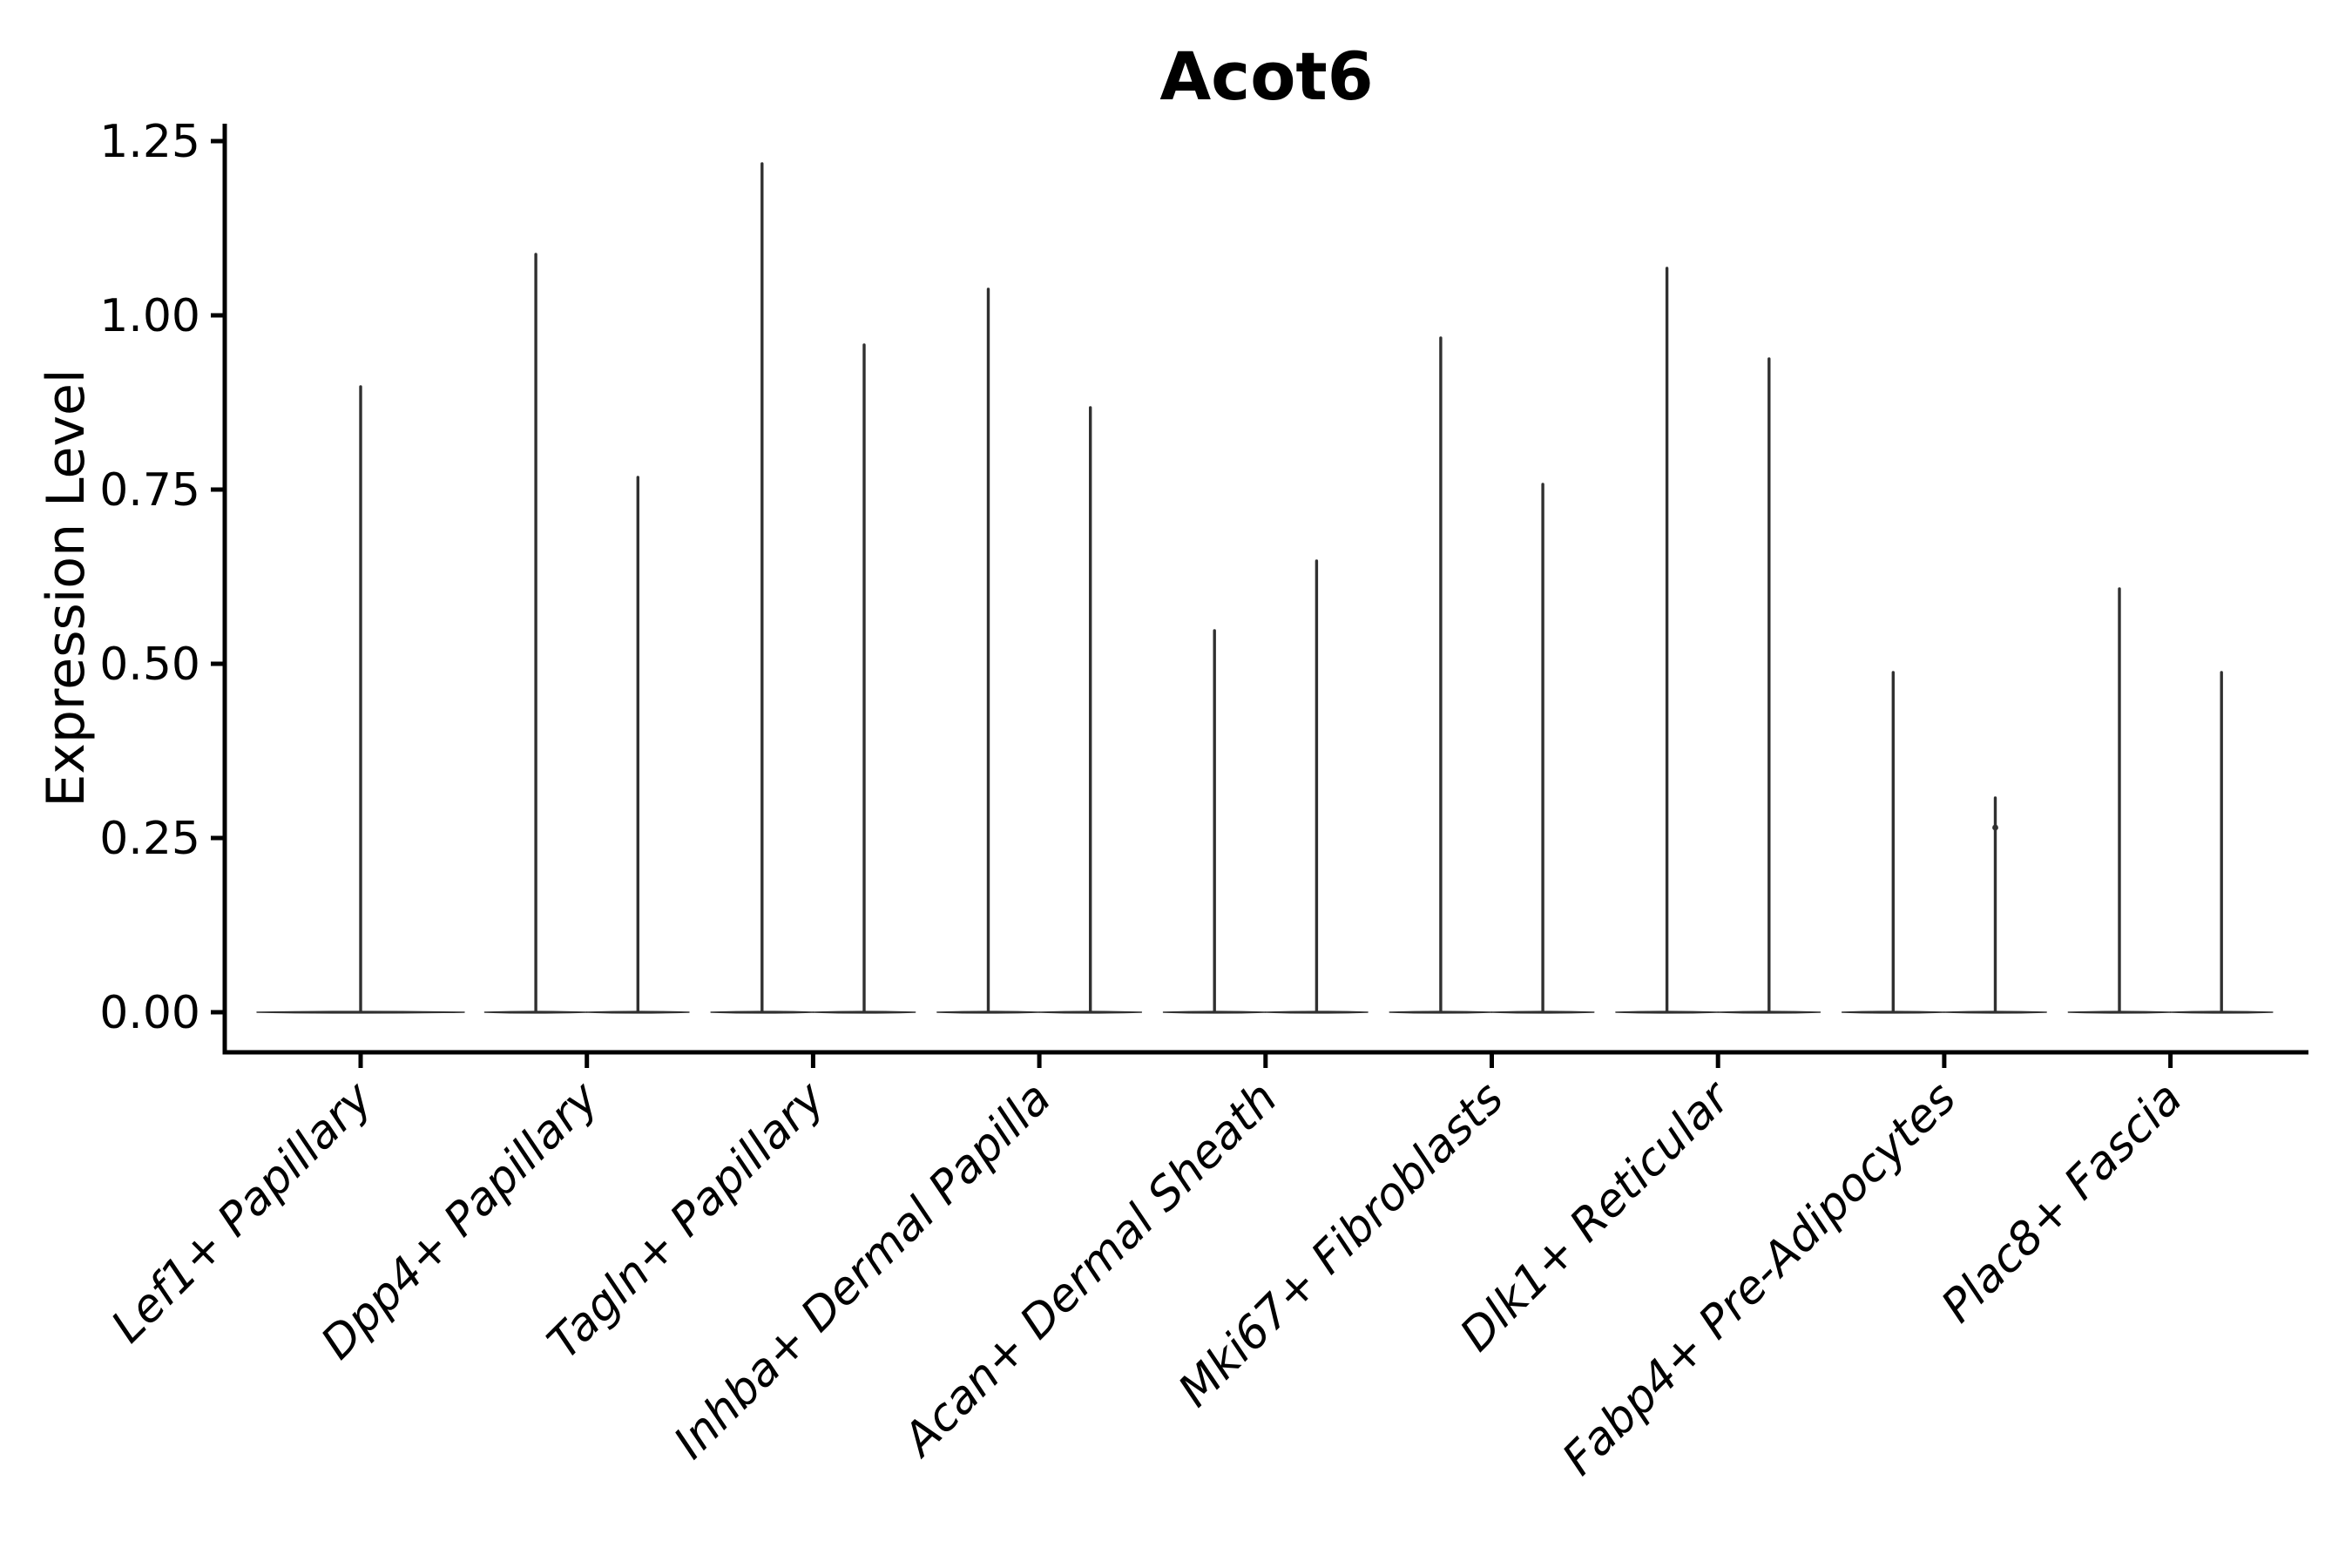  What do you see at coordinates (1266, 76) in the screenshot?
I see `chart-title: Acot6` at bounding box center [1266, 76].